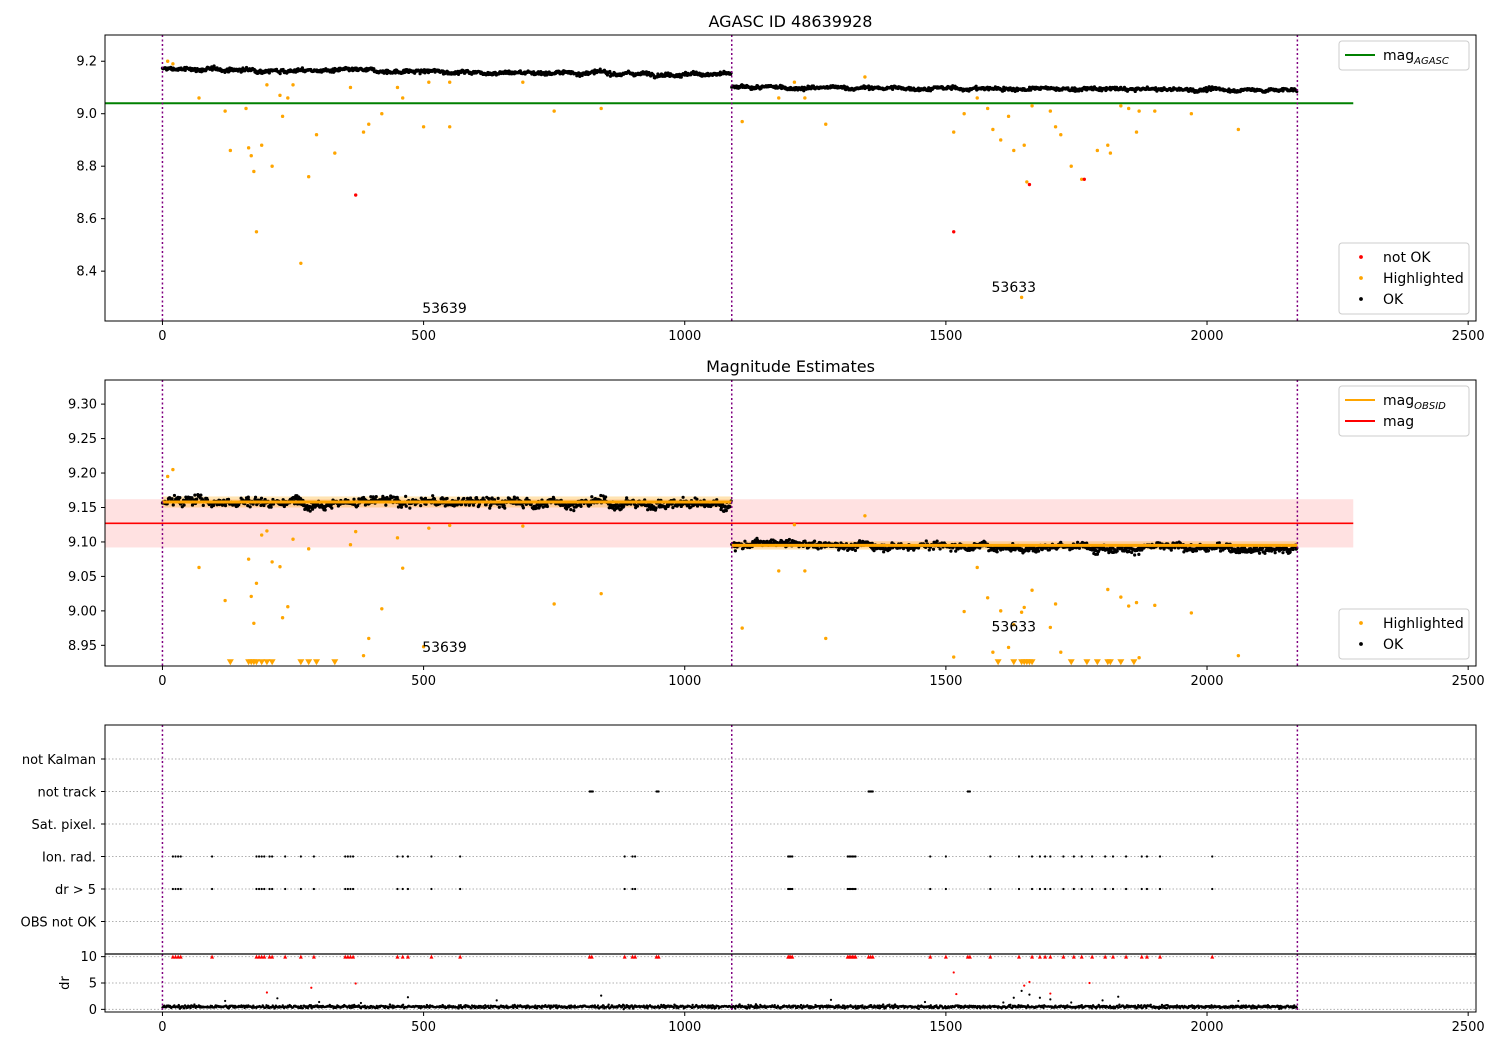 Image resolution: width=1500 pixels, height=1050 pixels. I want to click on flag-category-label: OBS not OK, so click(59, 923).